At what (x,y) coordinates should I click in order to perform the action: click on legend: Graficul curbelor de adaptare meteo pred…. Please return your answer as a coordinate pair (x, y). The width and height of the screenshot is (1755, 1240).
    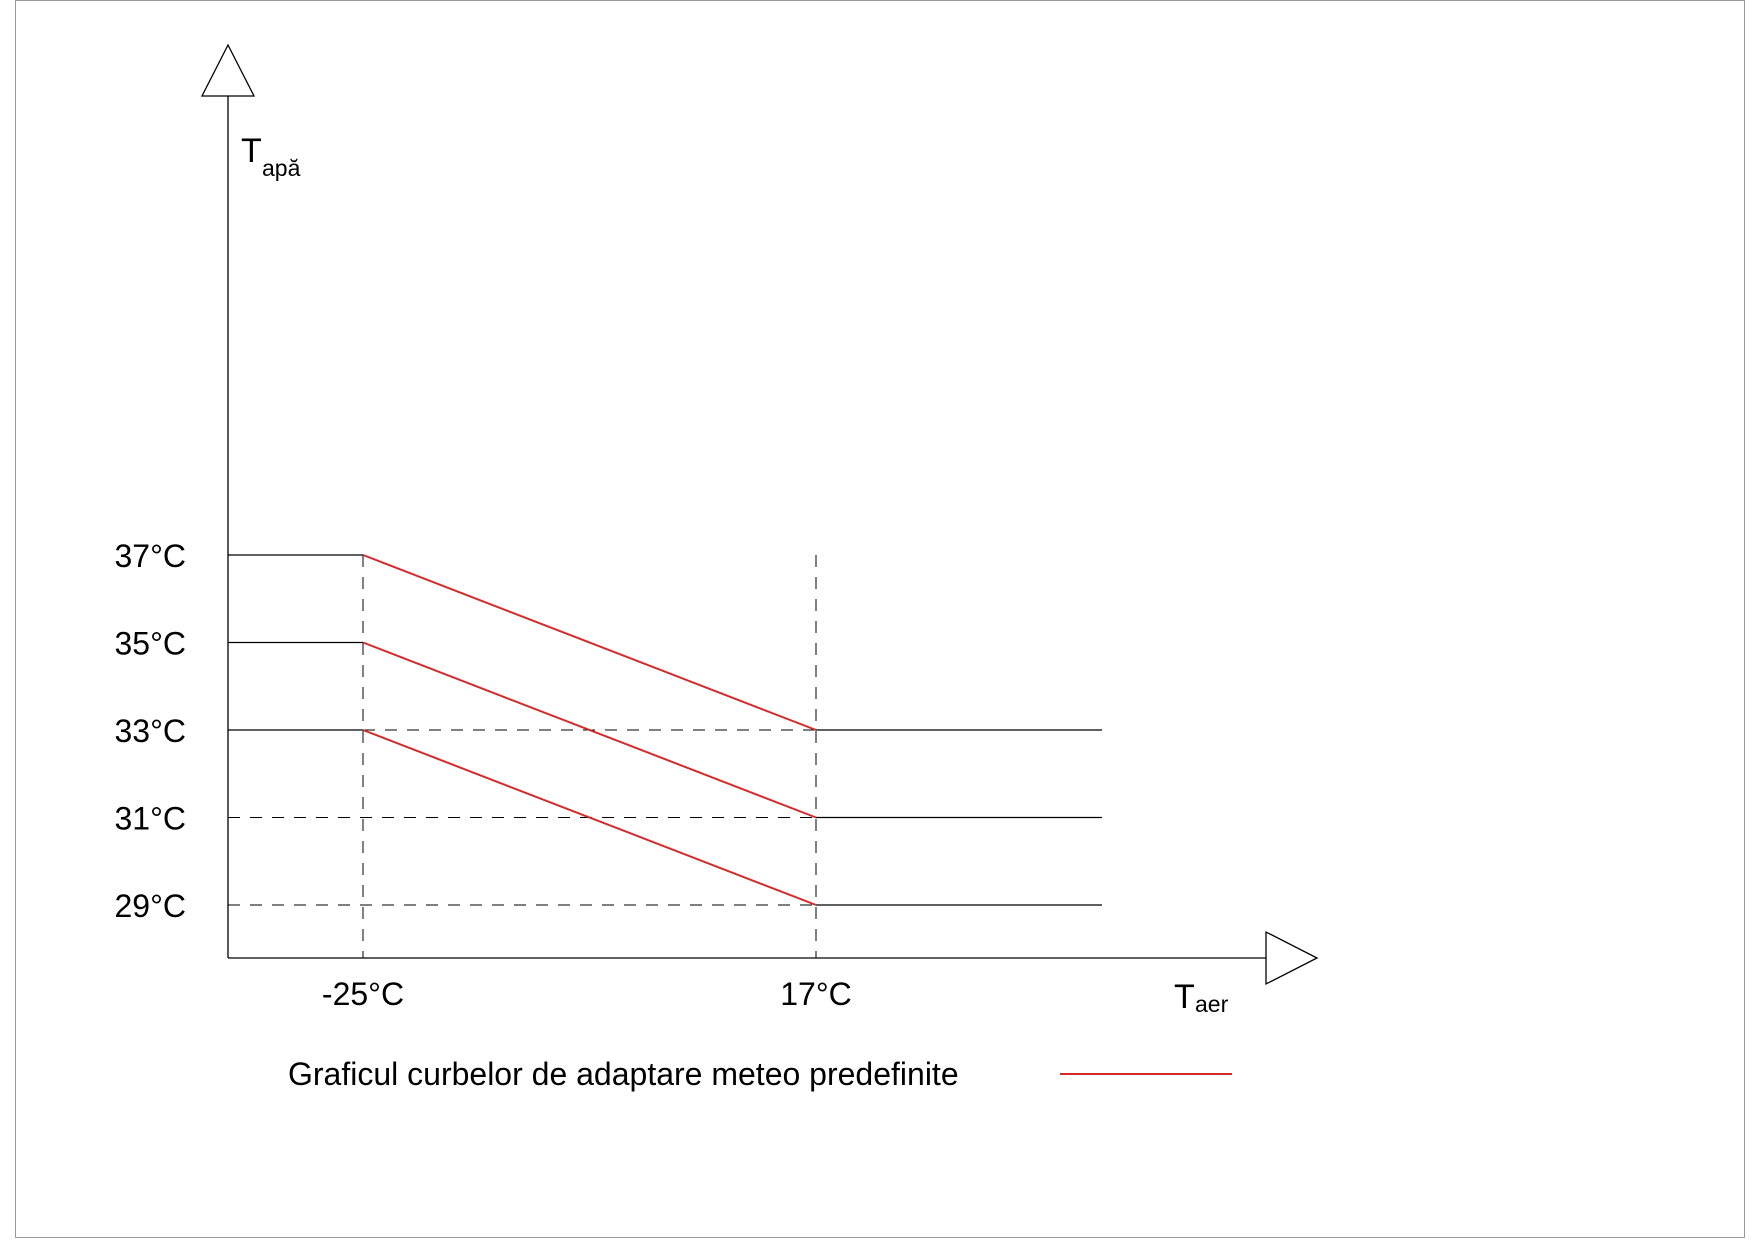
    Looking at the image, I should click on (760, 1074).